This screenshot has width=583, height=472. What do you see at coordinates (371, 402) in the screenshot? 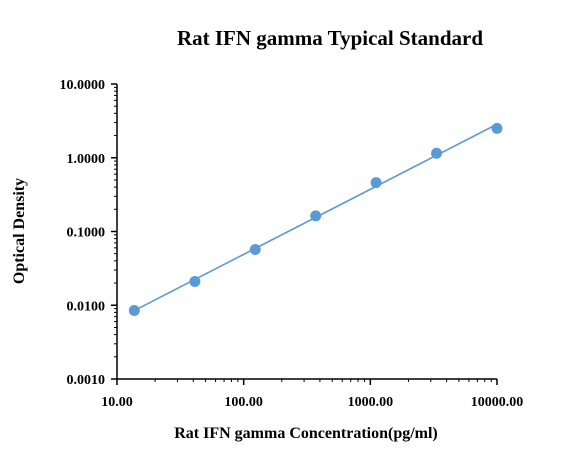
I see `x-tick-label: 1000.00` at bounding box center [371, 402].